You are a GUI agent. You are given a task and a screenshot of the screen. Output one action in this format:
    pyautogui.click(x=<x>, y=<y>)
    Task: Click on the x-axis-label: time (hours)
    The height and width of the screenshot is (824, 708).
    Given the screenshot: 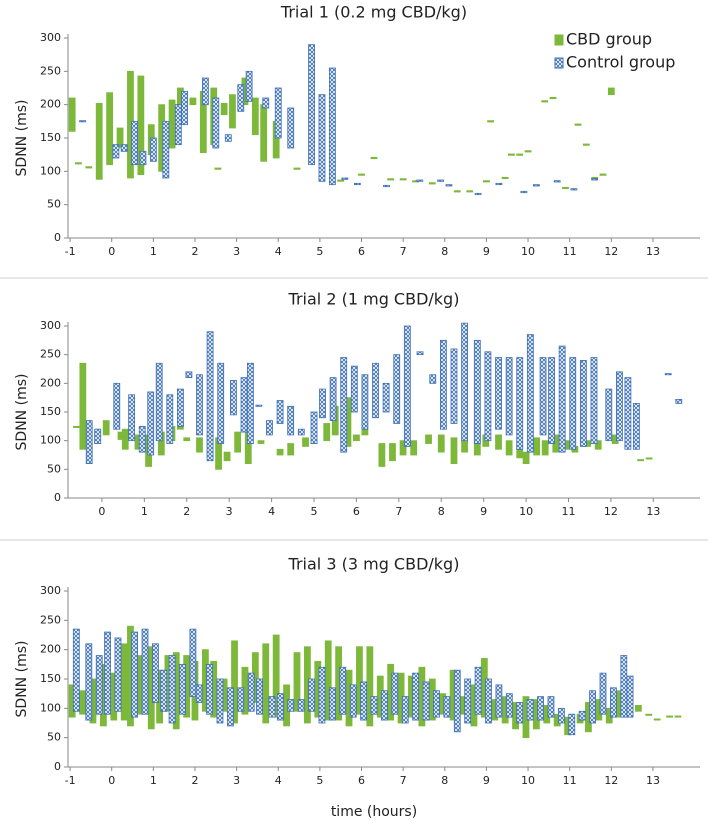 What is the action you would take?
    pyautogui.click(x=374, y=812)
    